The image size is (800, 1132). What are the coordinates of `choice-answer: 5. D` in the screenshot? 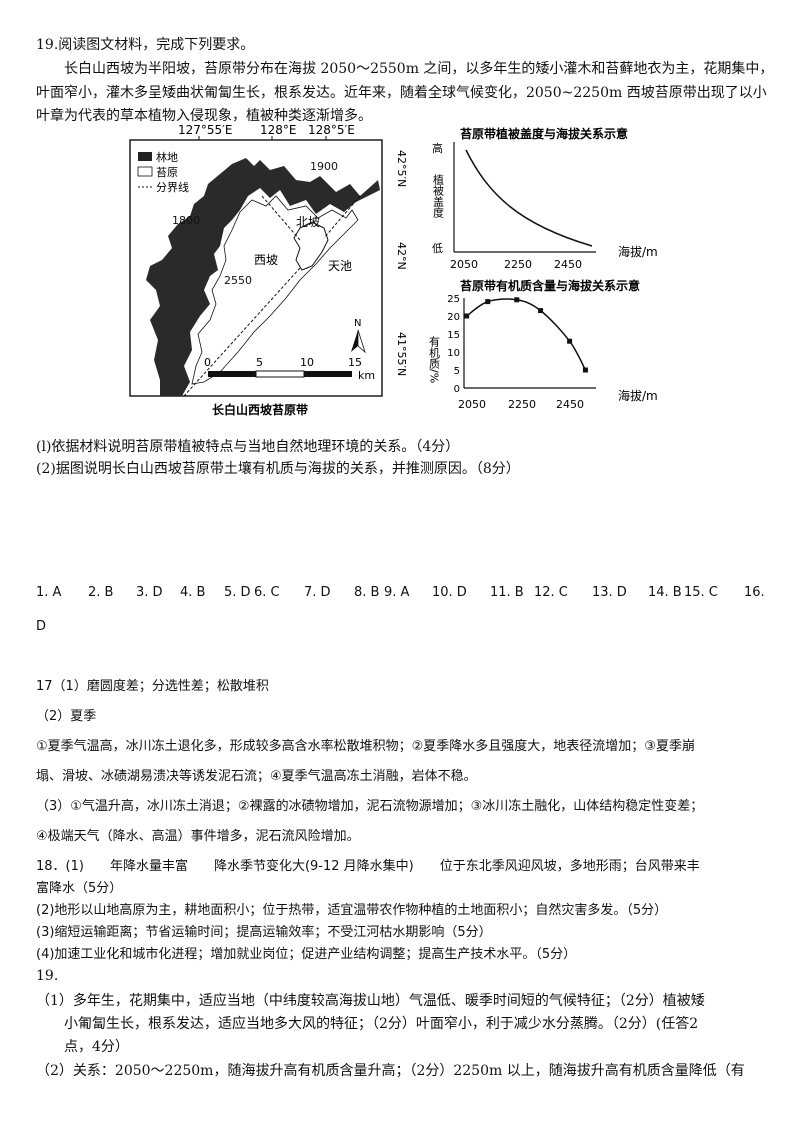 It's located at (237, 592).